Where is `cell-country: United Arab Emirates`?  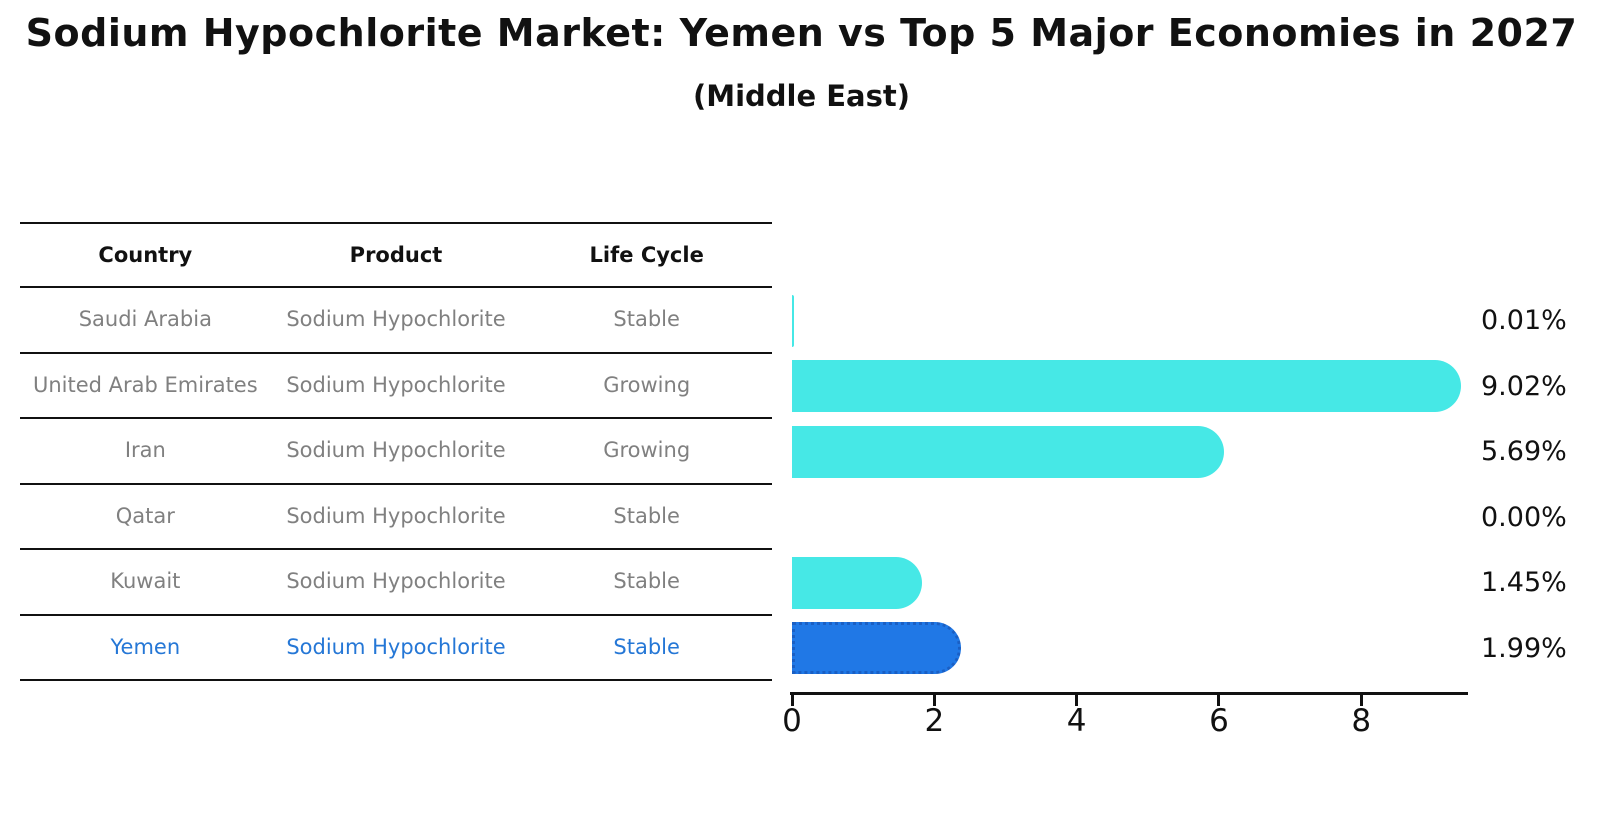
cell-country: United Arab Emirates is located at coordinates (145, 384).